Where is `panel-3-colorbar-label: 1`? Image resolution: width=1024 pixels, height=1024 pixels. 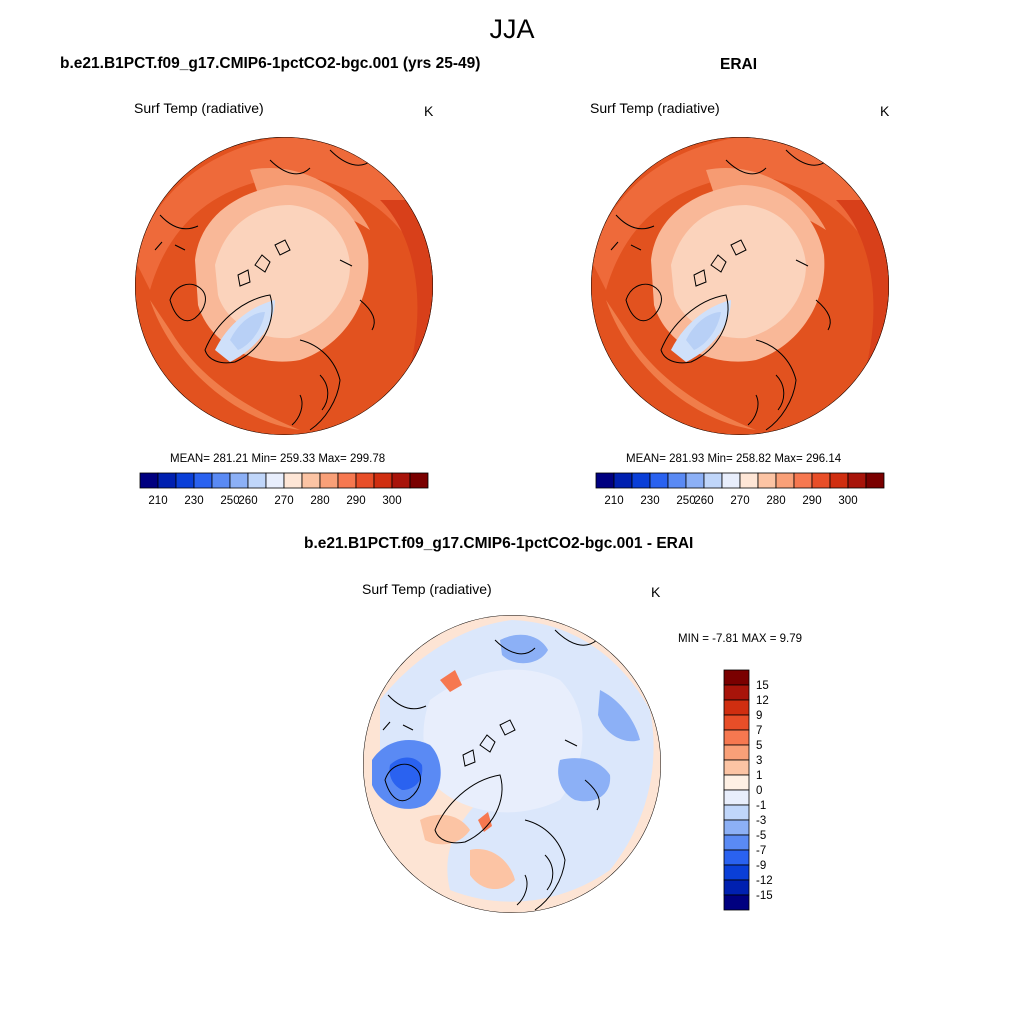 panel-3-colorbar-label: 1 is located at coordinates (759, 776).